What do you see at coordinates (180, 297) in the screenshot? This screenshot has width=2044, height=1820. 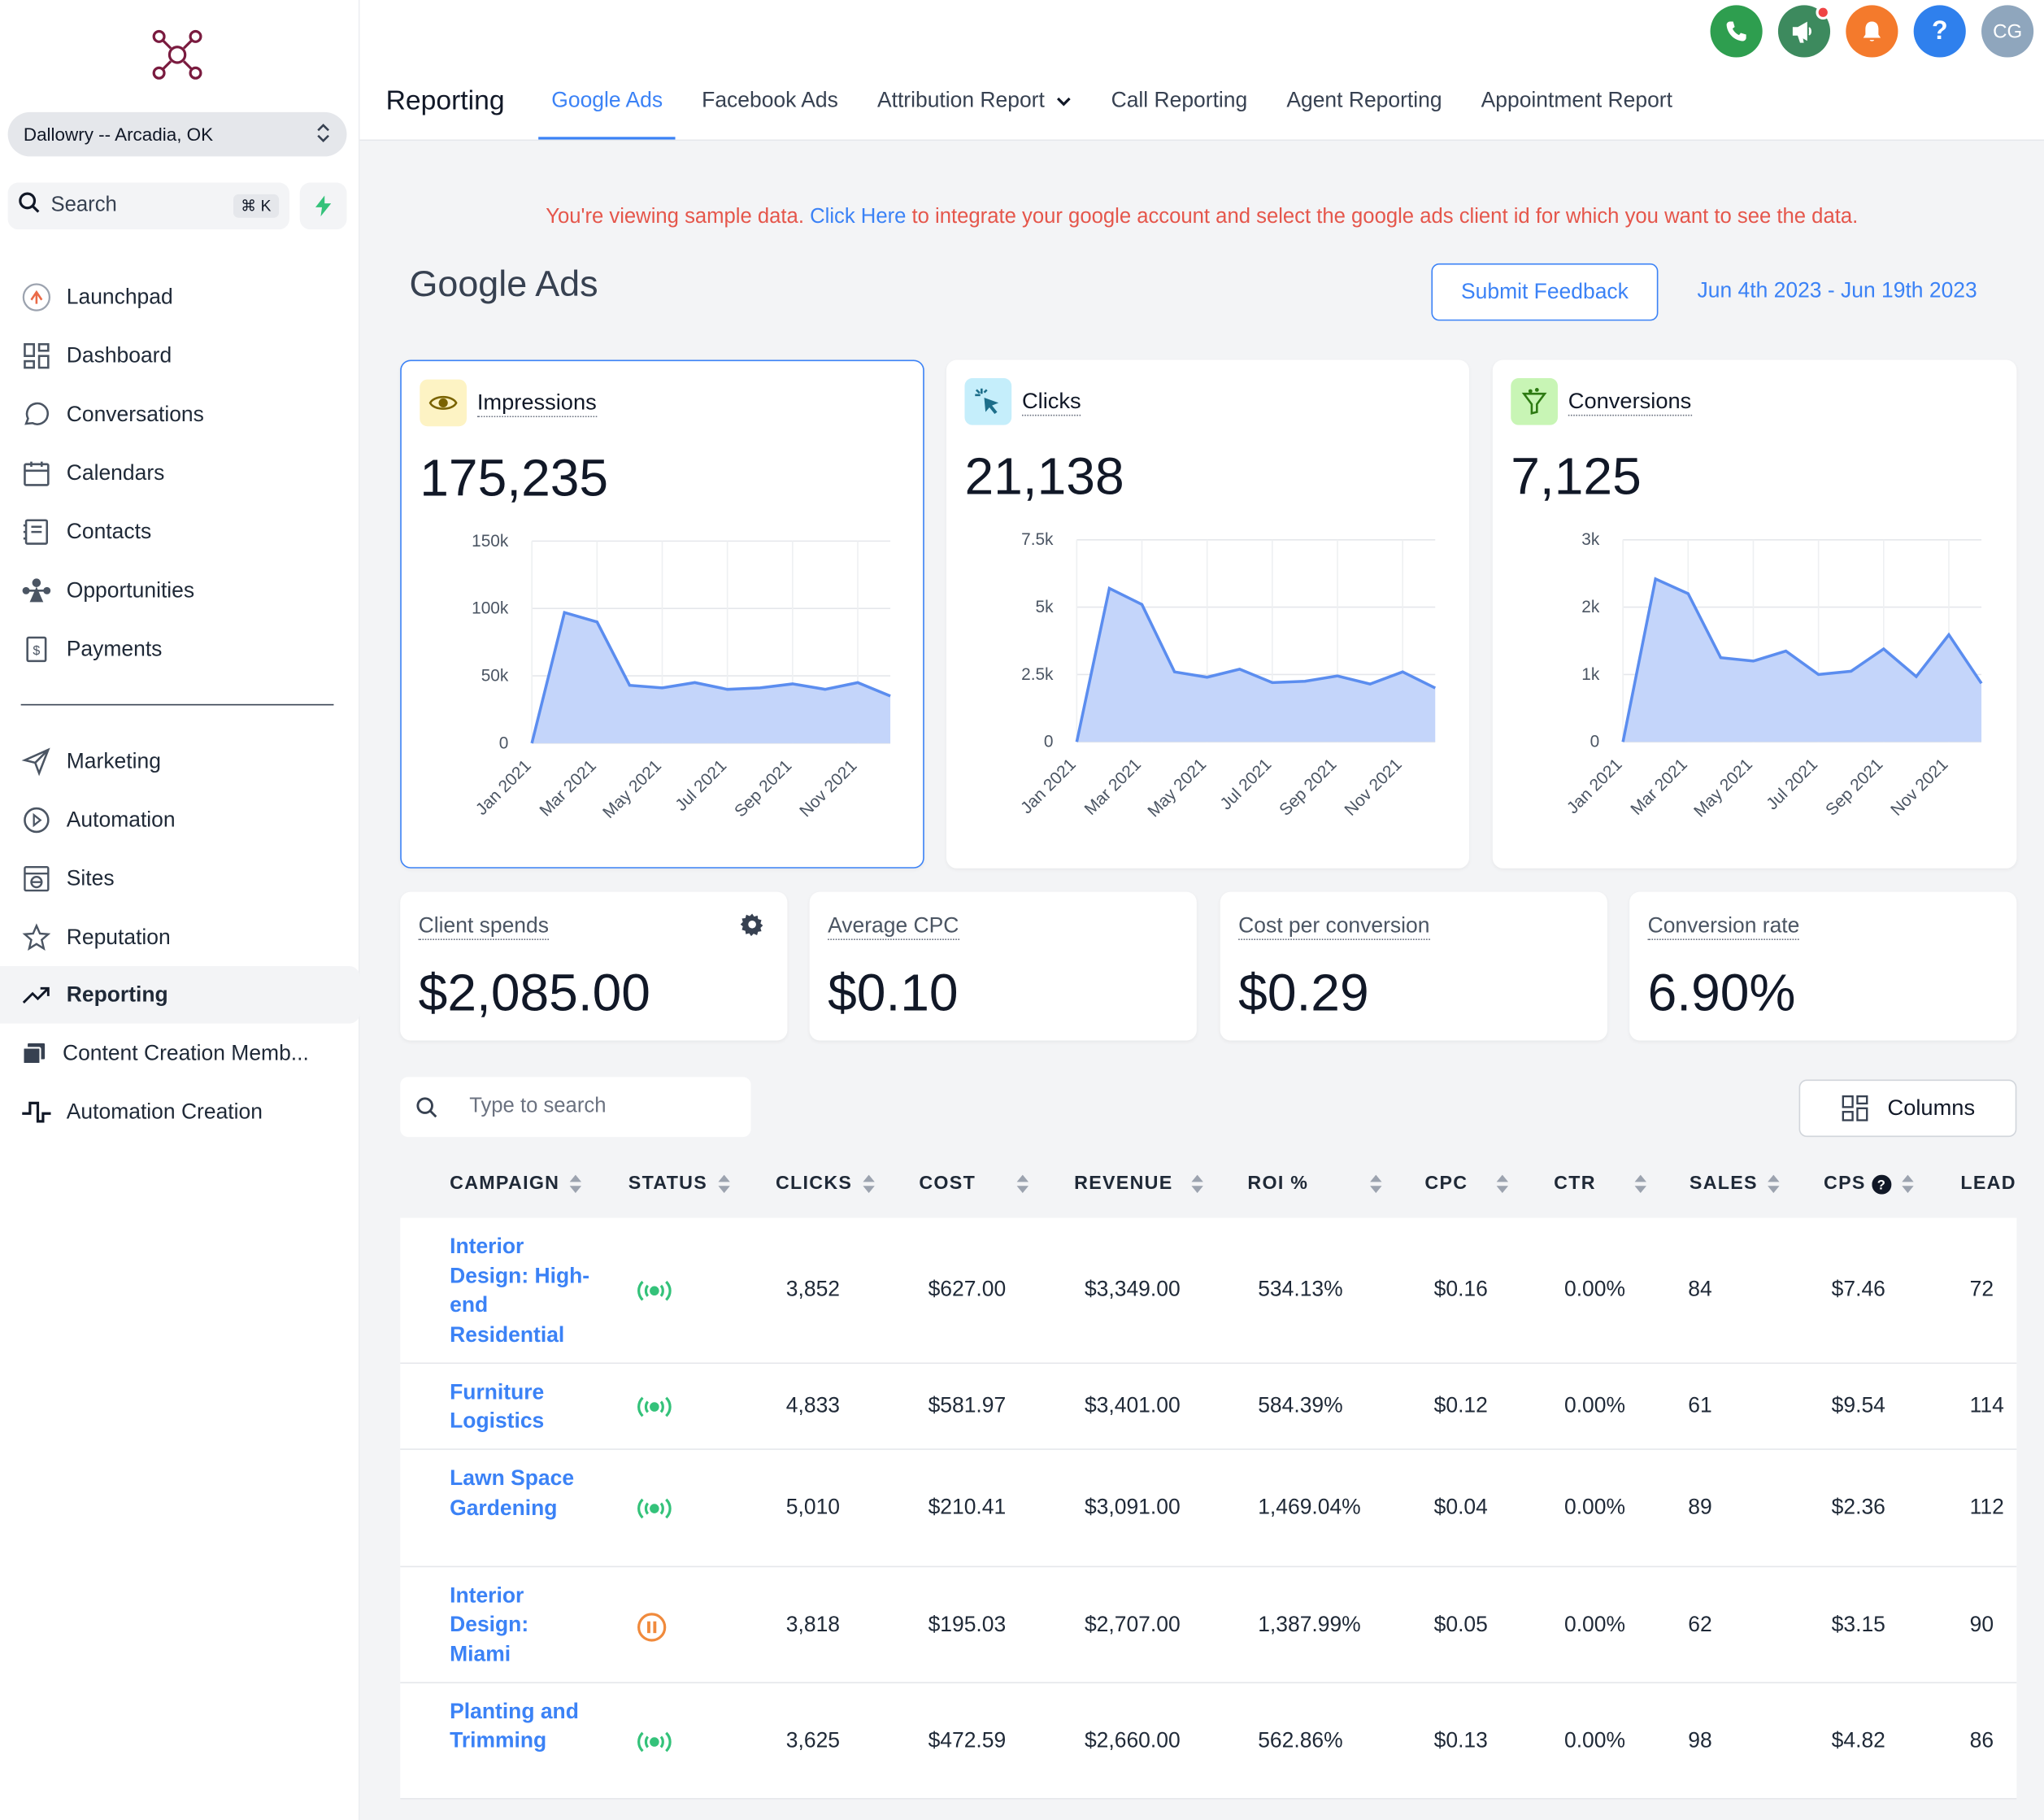 I see `sidebar-item-launchpad: Launchpad` at bounding box center [180, 297].